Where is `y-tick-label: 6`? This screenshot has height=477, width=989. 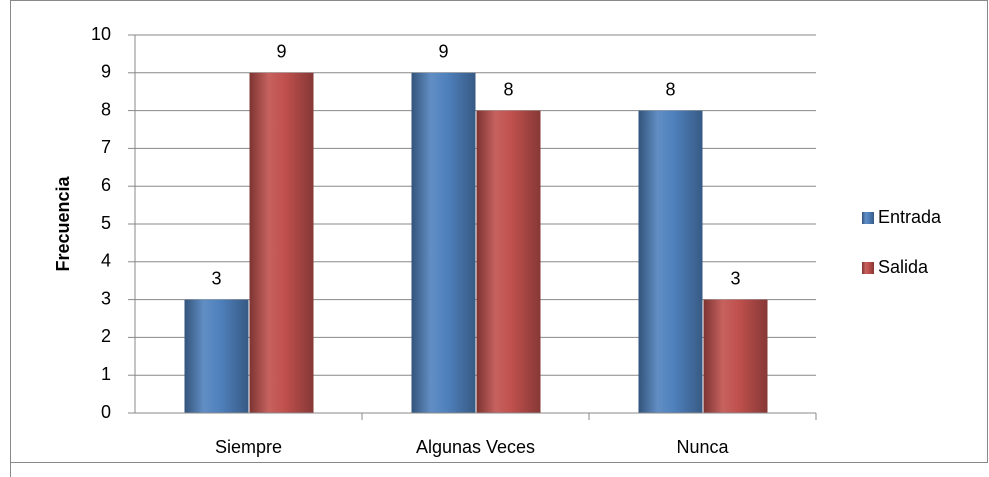 y-tick-label: 6 is located at coordinates (106, 185).